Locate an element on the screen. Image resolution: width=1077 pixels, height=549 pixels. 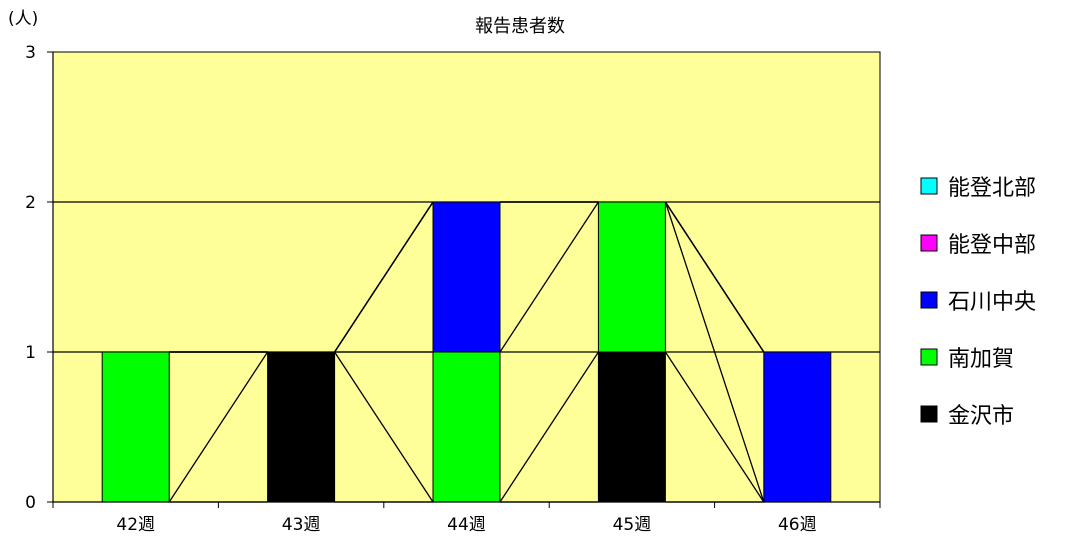
y-tick-label: 0 is located at coordinates (30, 503).